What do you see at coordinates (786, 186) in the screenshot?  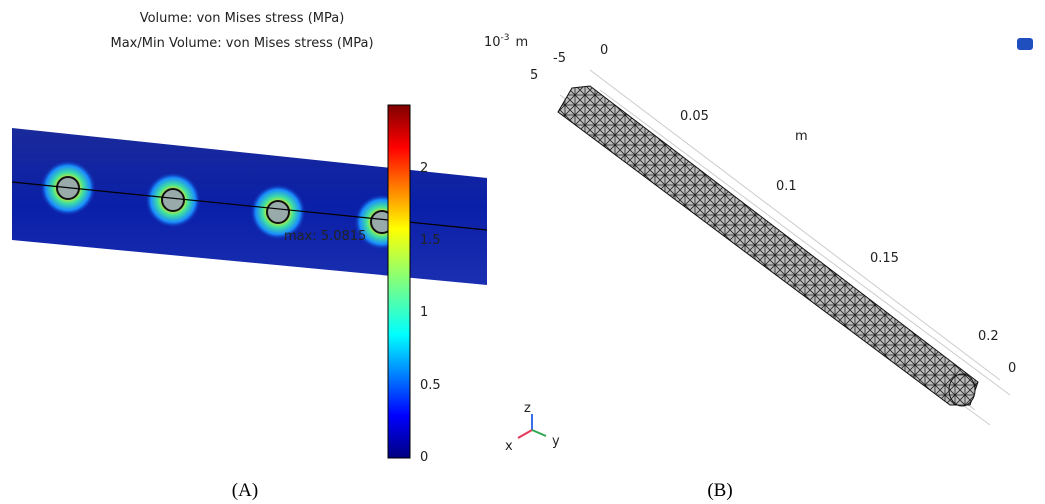 I see `axis-label: 0.1` at bounding box center [786, 186].